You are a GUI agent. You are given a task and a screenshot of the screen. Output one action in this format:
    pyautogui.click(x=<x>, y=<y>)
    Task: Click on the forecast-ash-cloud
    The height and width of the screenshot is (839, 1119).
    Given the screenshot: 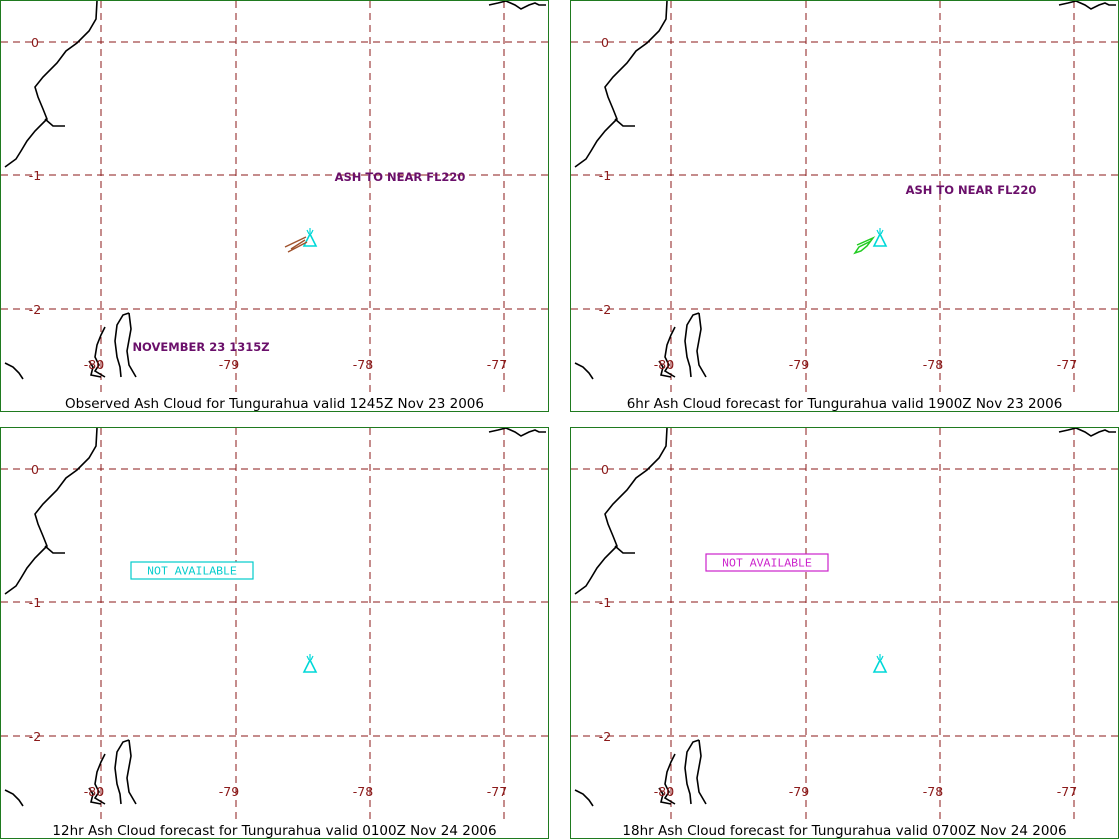 What is the action you would take?
    pyautogui.click(x=864, y=245)
    